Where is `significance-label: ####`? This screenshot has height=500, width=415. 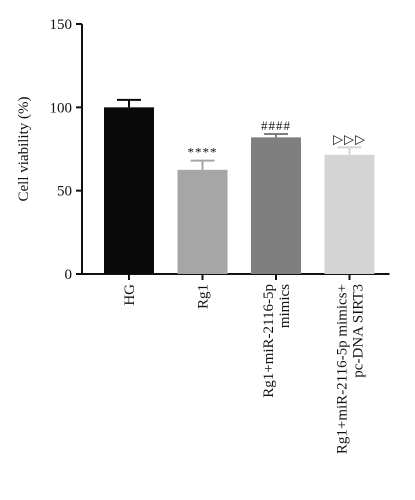 significance-label: #### is located at coordinates (276, 125).